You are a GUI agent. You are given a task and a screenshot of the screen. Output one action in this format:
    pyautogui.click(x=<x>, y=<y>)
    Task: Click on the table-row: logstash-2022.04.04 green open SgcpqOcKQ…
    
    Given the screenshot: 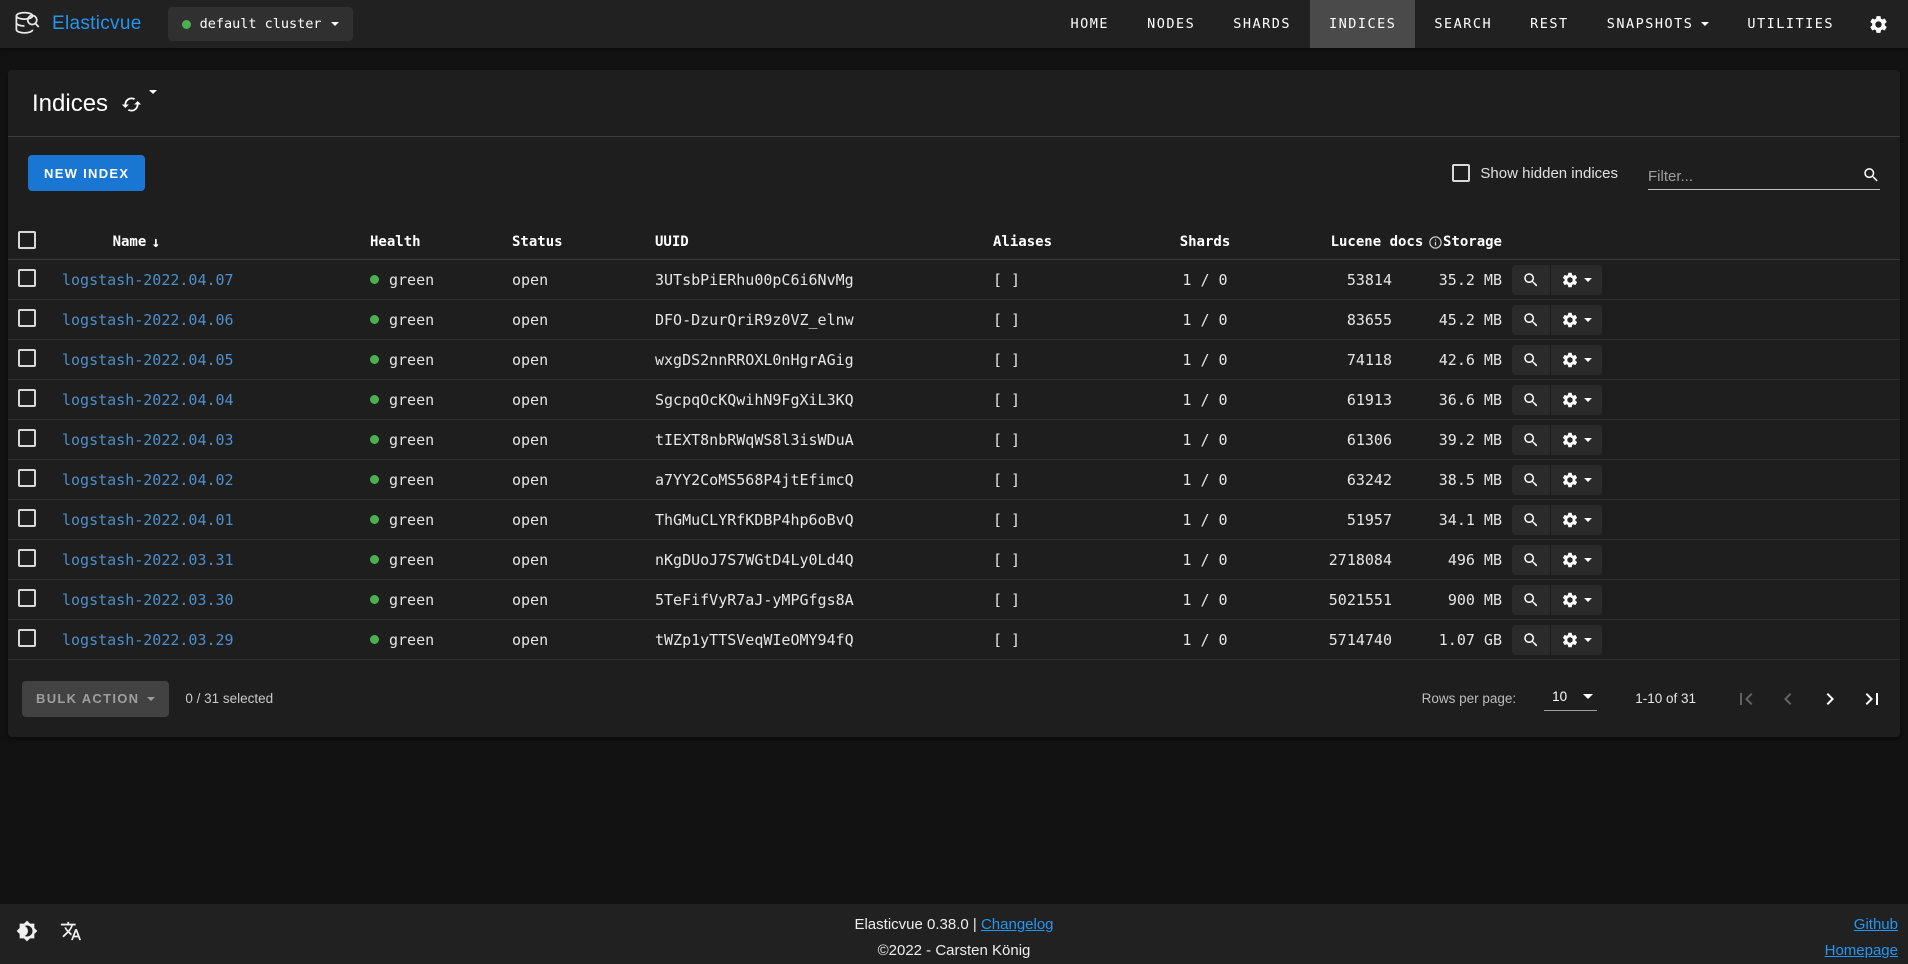 What is the action you would take?
    pyautogui.click(x=954, y=400)
    